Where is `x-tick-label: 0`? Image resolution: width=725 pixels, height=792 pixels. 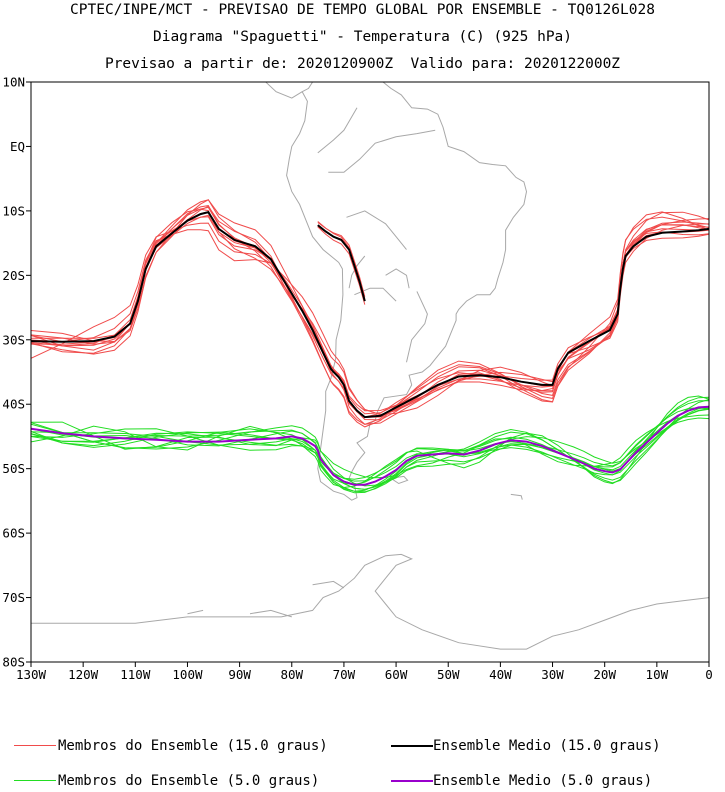 x-tick-label: 0 is located at coordinates (709, 674).